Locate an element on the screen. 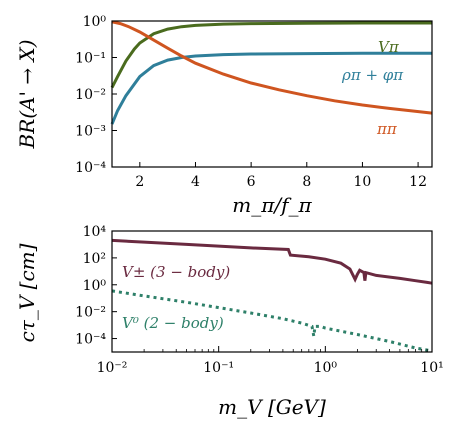  top-y-tick-label-2: 10⁻² is located at coordinates (90, 95).